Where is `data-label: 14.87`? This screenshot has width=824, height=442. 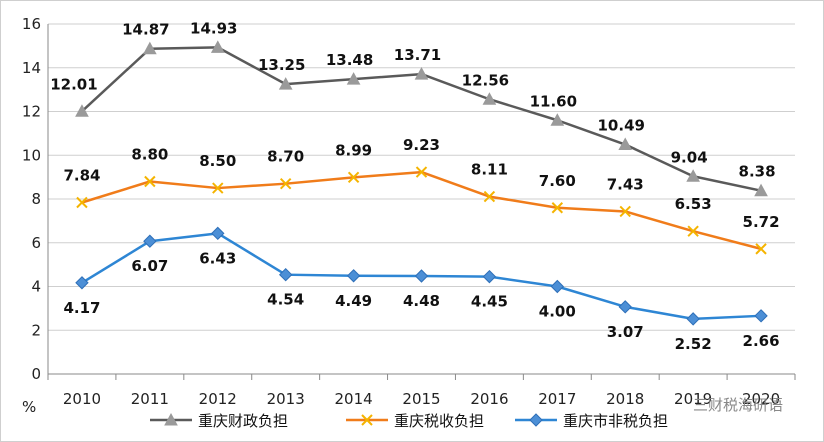 data-label: 14.87 is located at coordinates (145, 30).